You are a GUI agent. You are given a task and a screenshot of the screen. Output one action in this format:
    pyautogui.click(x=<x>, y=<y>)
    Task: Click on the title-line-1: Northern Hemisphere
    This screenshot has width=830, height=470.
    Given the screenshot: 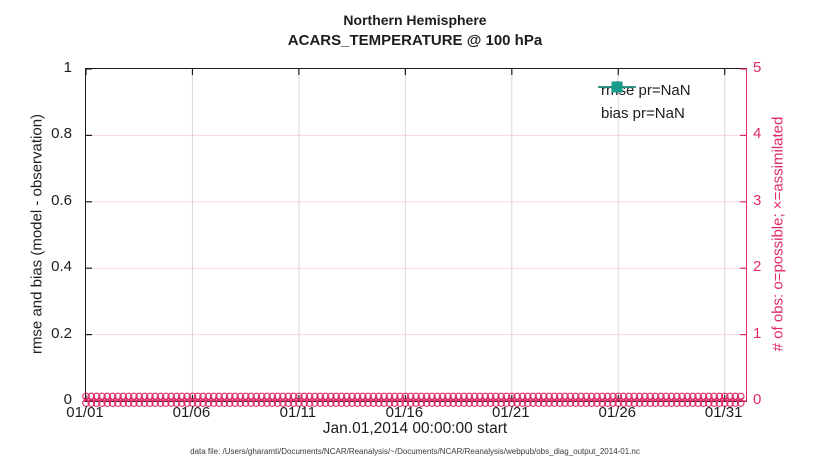 What is the action you would take?
    pyautogui.click(x=415, y=20)
    